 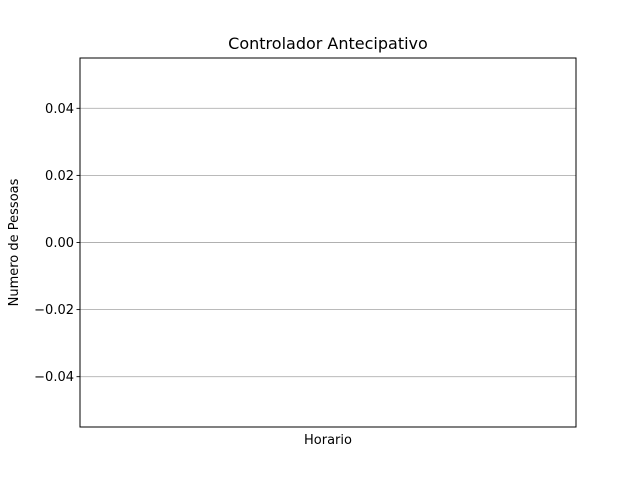 What do you see at coordinates (59, 176) in the screenshot?
I see `y-tick-label: 0.02` at bounding box center [59, 176].